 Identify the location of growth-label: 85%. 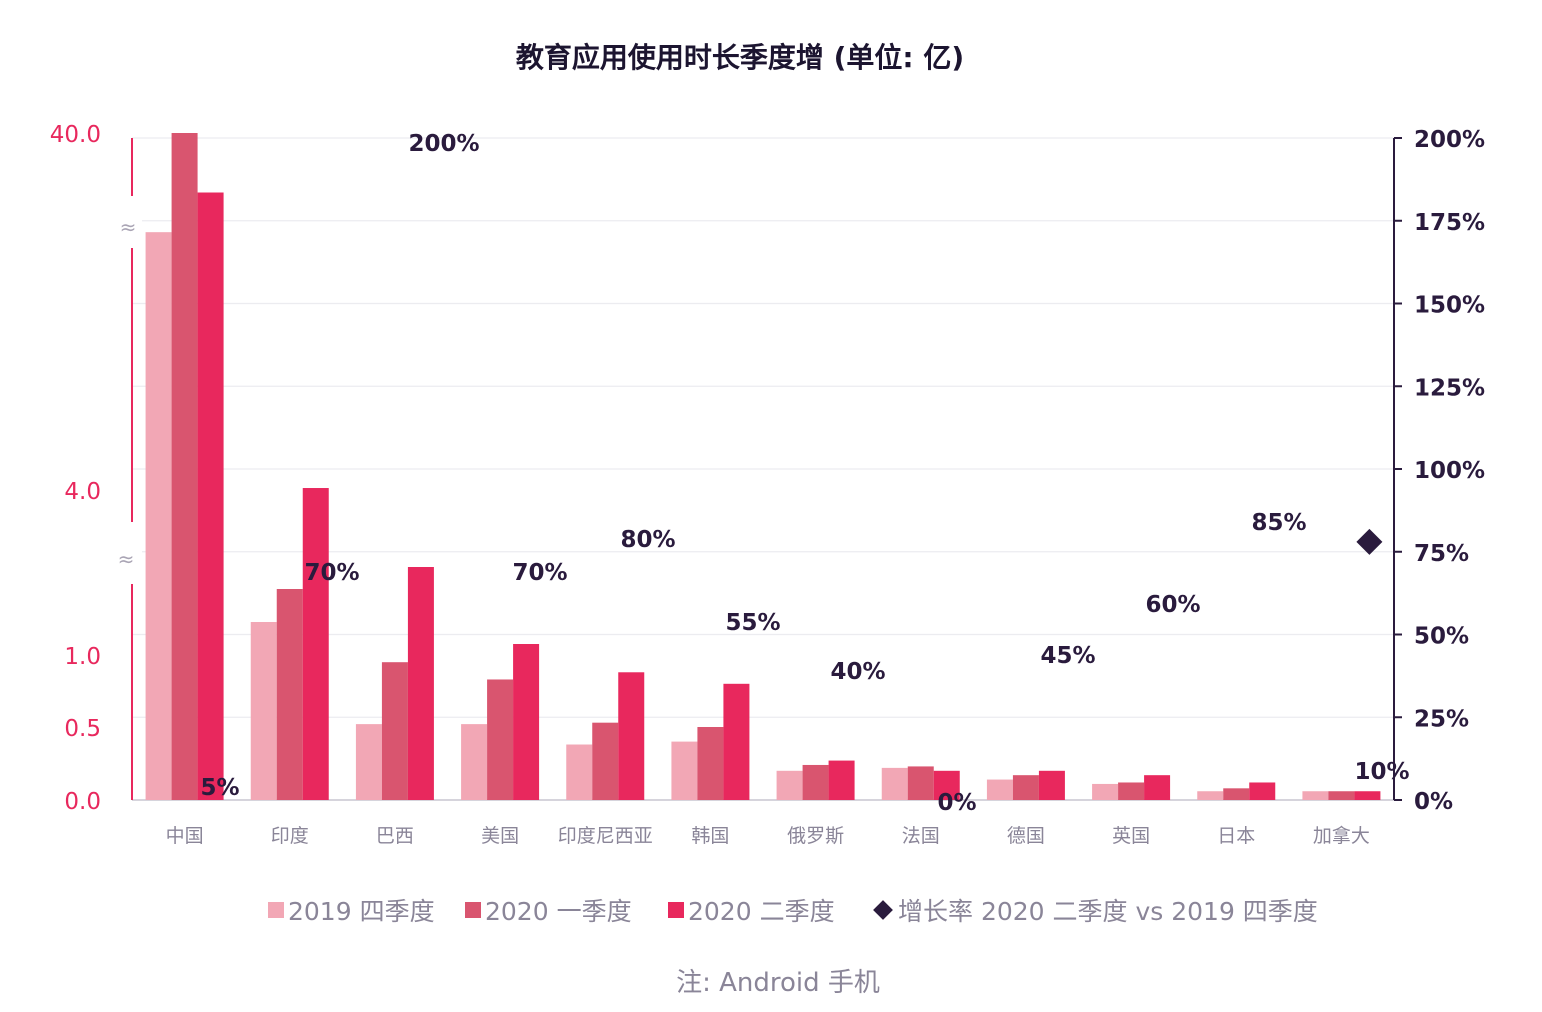
(1278, 523).